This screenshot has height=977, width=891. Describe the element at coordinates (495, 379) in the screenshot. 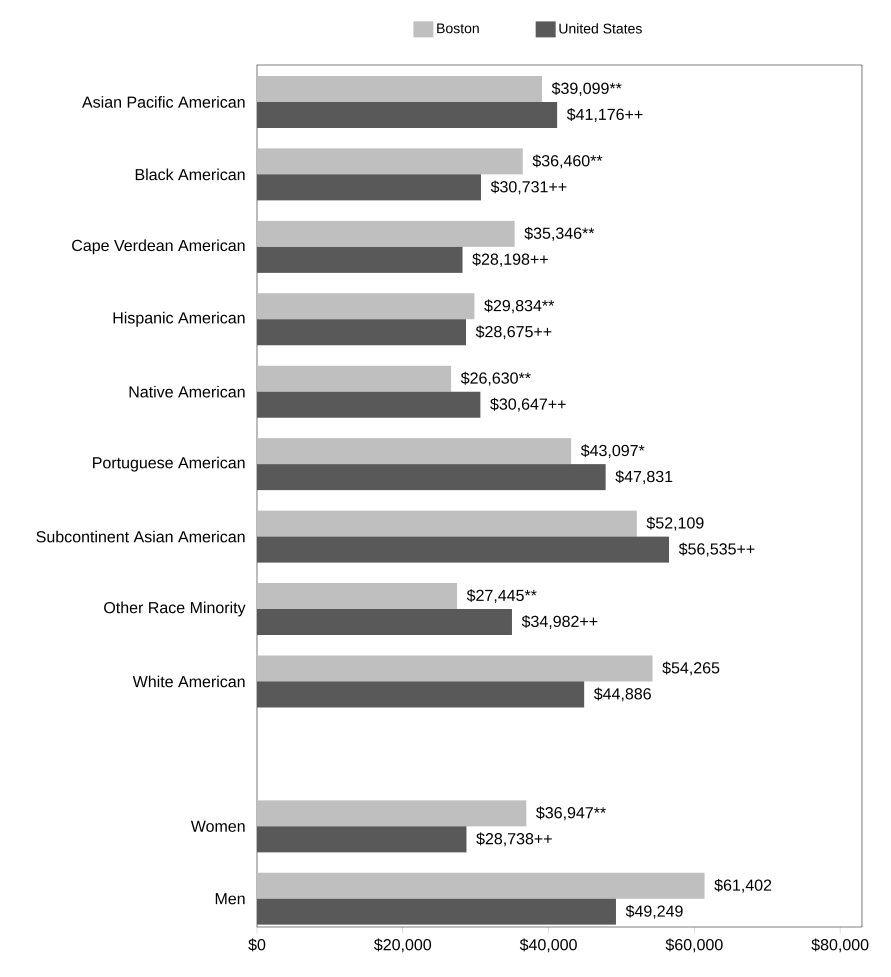

I see `data-label: $26,630**` at that location.